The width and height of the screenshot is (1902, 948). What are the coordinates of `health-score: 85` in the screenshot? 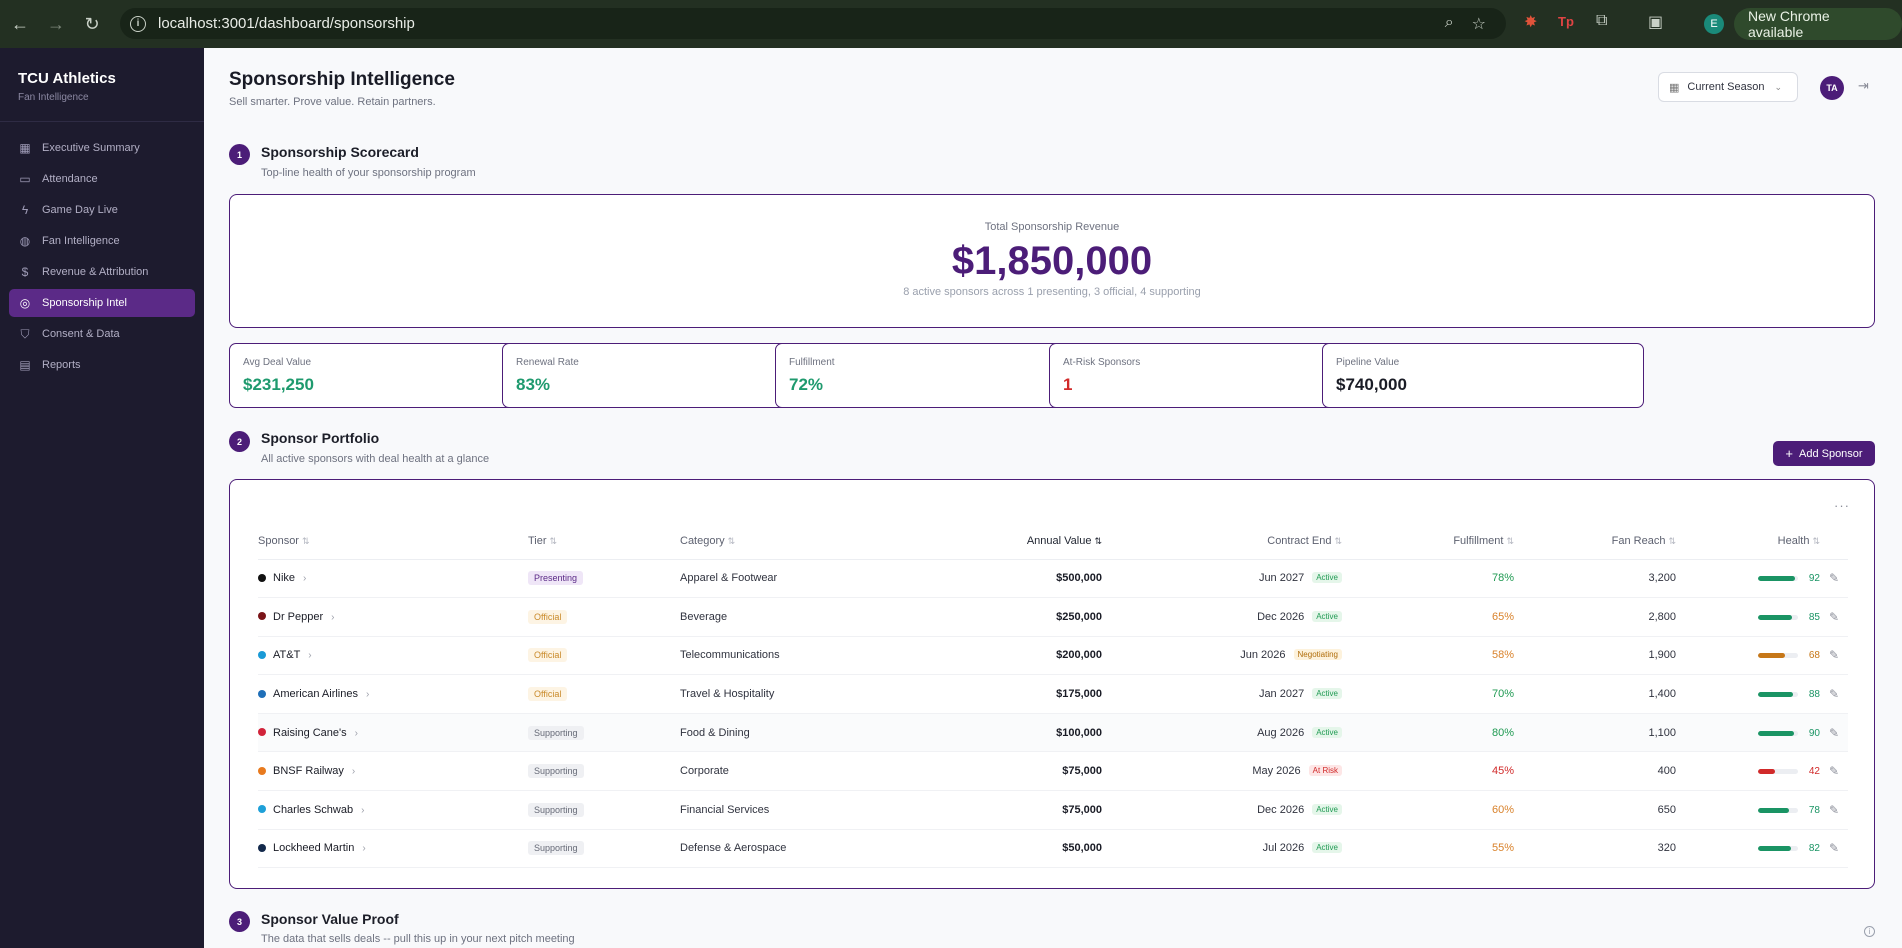 It's located at (1814, 617).